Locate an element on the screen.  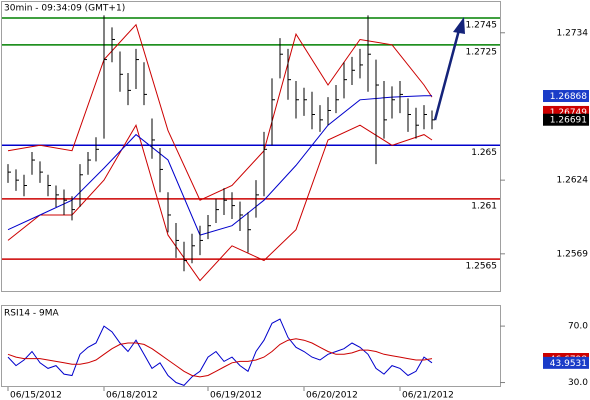
arrow-shaft is located at coordinates (447, 75).